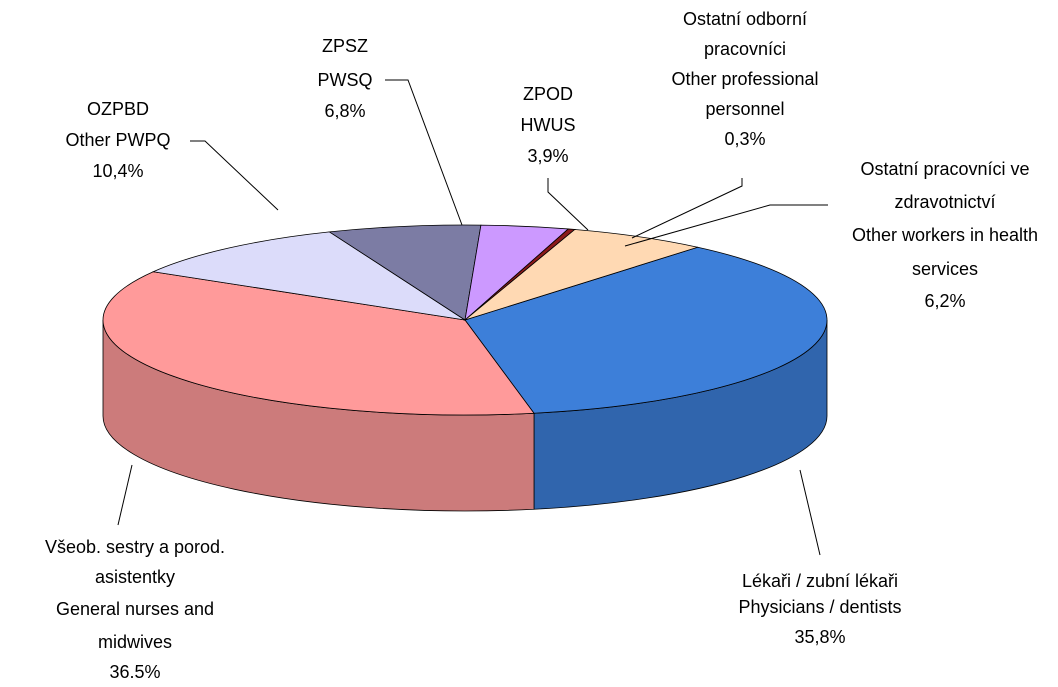 The height and width of the screenshot is (687, 1058). Describe the element at coordinates (344, 80) in the screenshot. I see `slice-label: PWSQ` at that location.